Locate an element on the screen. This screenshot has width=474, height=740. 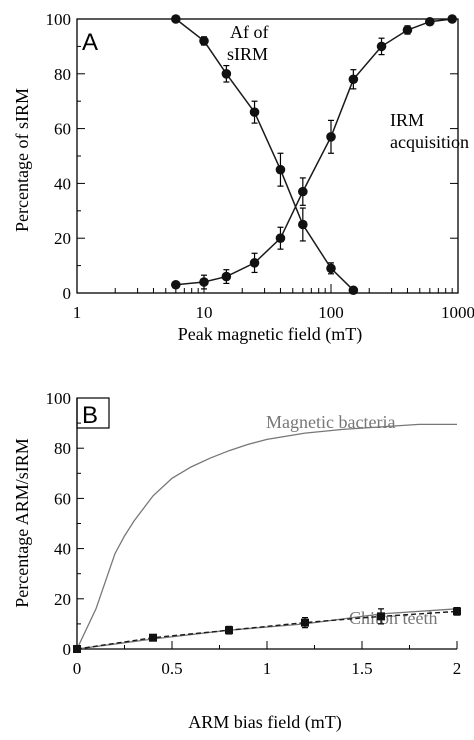
panel-b-x-tick-label: 2 is located at coordinates (457, 668).